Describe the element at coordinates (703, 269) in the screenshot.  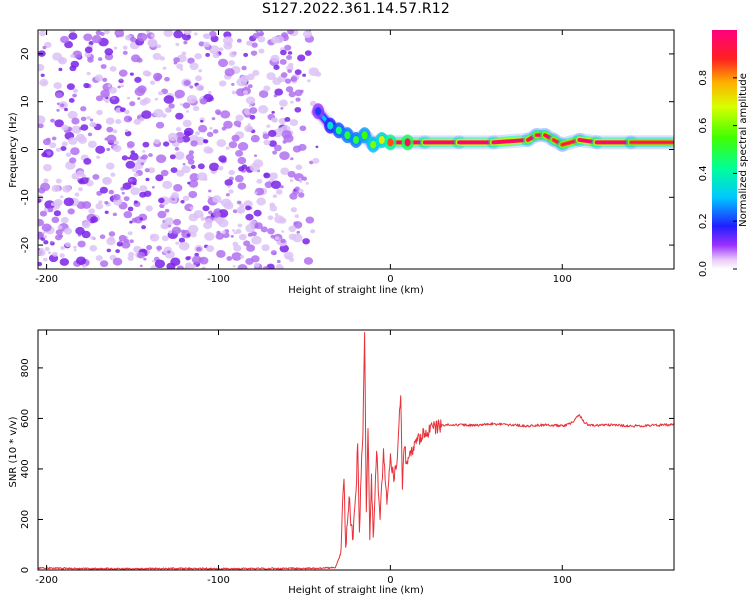
I see `colorbar-tick-label: 0.0` at that location.